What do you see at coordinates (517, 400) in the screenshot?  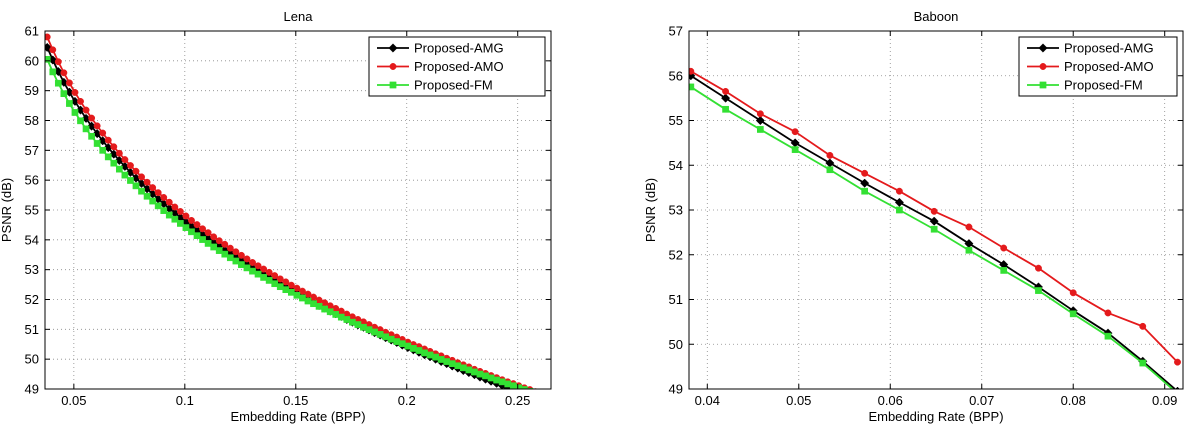 I see `x-tick-label: 0.25` at bounding box center [517, 400].